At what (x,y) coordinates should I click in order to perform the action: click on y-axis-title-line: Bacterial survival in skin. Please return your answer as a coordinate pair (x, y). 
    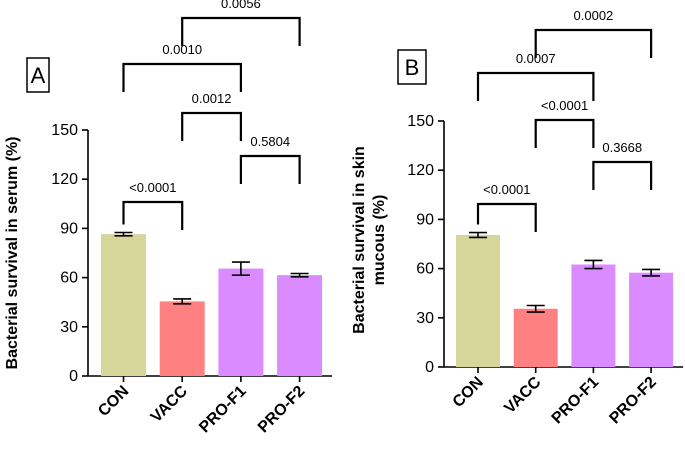
    Looking at the image, I should click on (359, 240).